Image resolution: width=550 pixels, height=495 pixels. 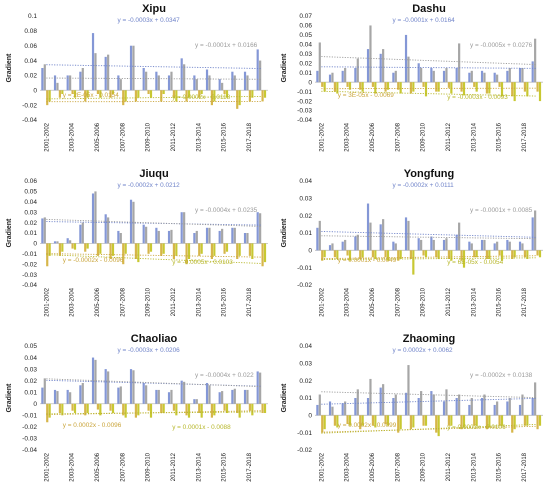 What do you see at coordinates (429, 9) in the screenshot?
I see `chart-title: Dashu` at bounding box center [429, 9].